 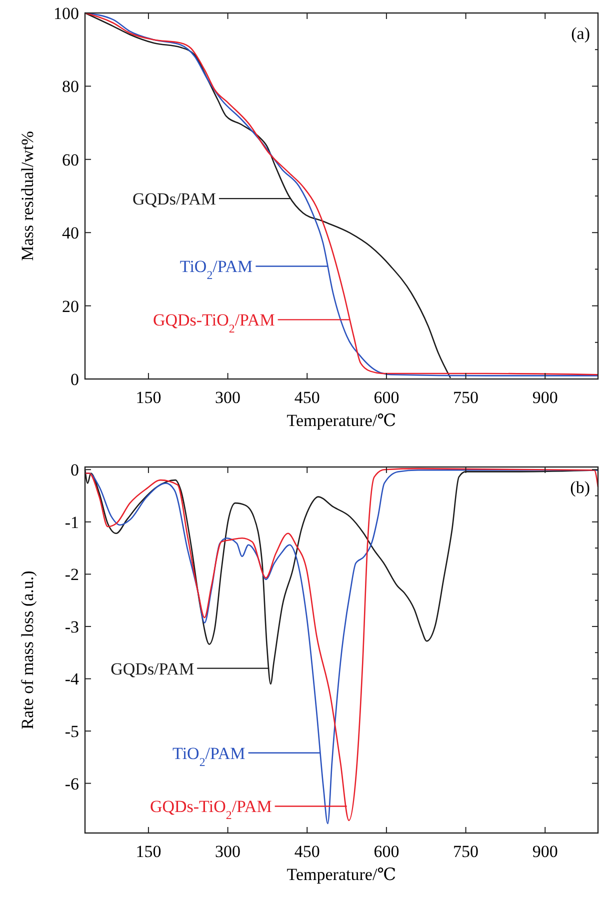 What do you see at coordinates (70, 160) in the screenshot?
I see `y-tick-label: 60` at bounding box center [70, 160].